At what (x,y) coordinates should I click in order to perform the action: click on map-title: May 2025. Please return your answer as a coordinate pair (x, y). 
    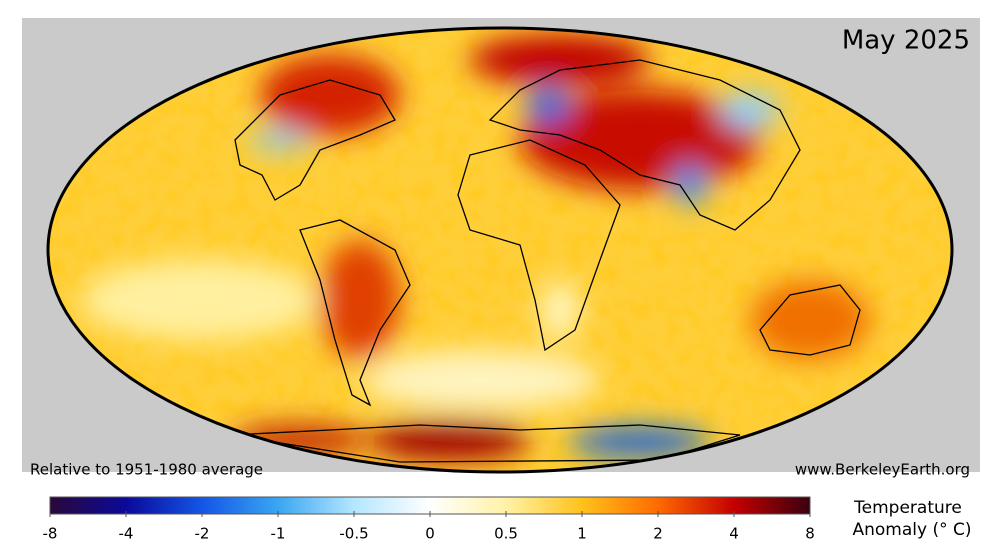
    Looking at the image, I should click on (906, 41).